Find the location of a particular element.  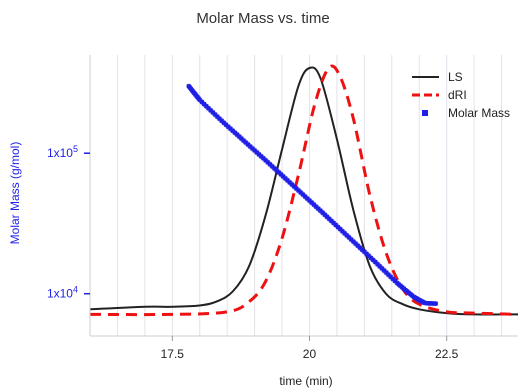

legend-label: LS is located at coordinates (455, 77).